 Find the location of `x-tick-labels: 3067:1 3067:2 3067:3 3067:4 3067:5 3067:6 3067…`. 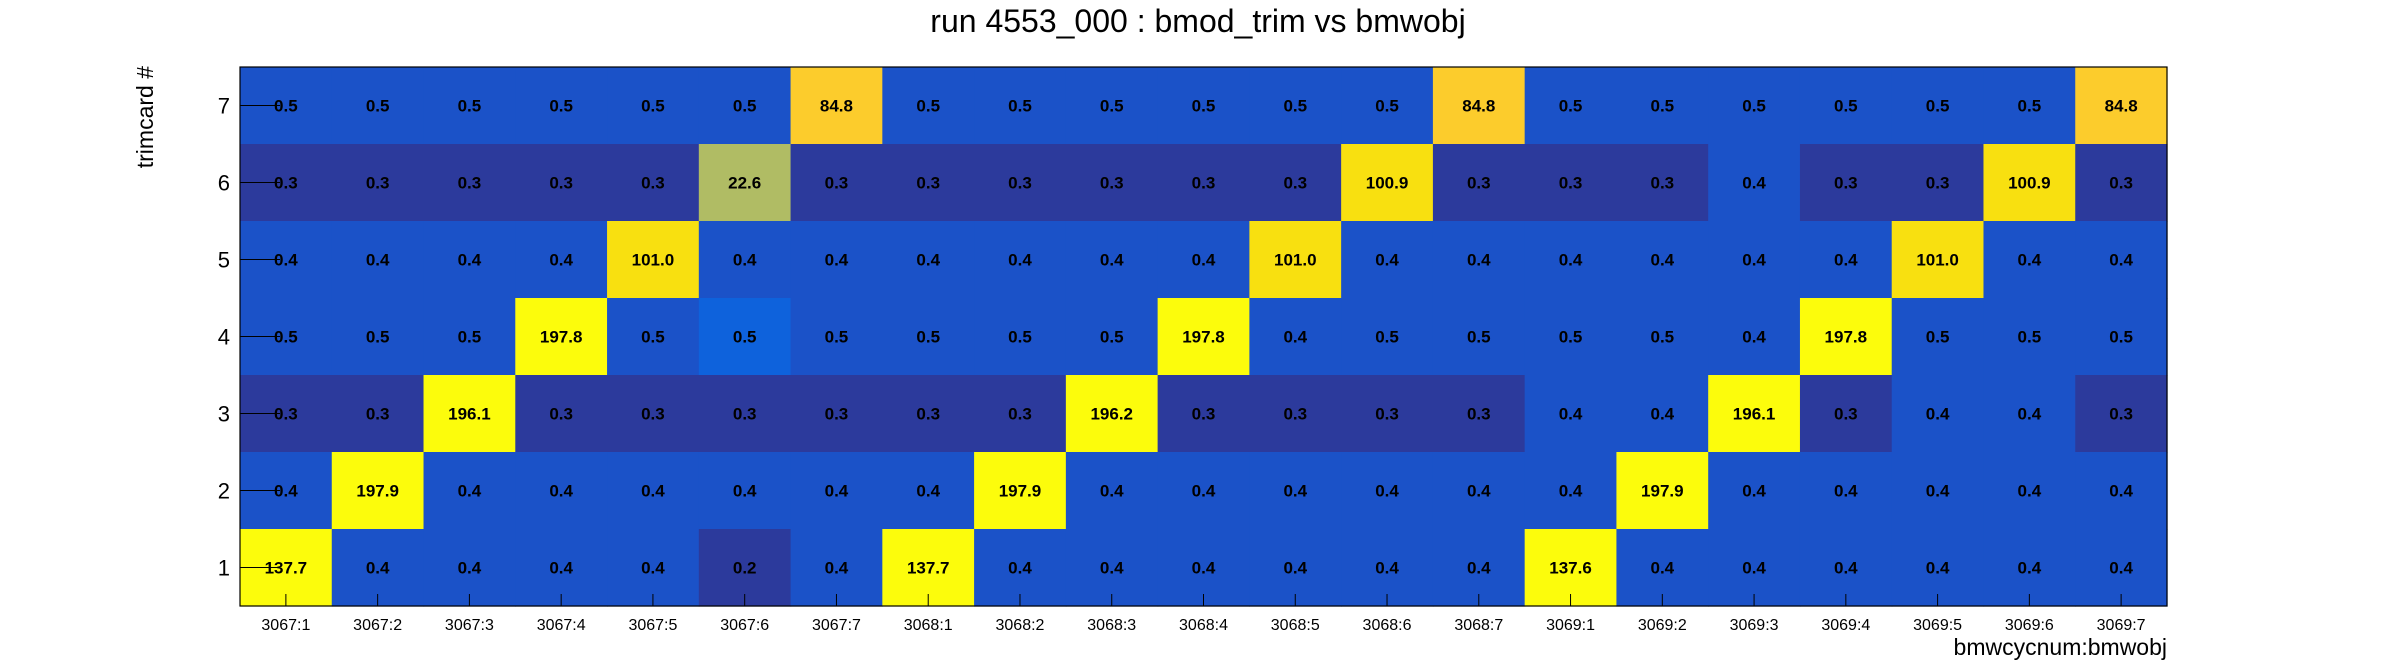

x-tick-labels: 3067:1 3067:2 3067:3 3067:4 3067:5 3067:6 3067… is located at coordinates (1203, 625).